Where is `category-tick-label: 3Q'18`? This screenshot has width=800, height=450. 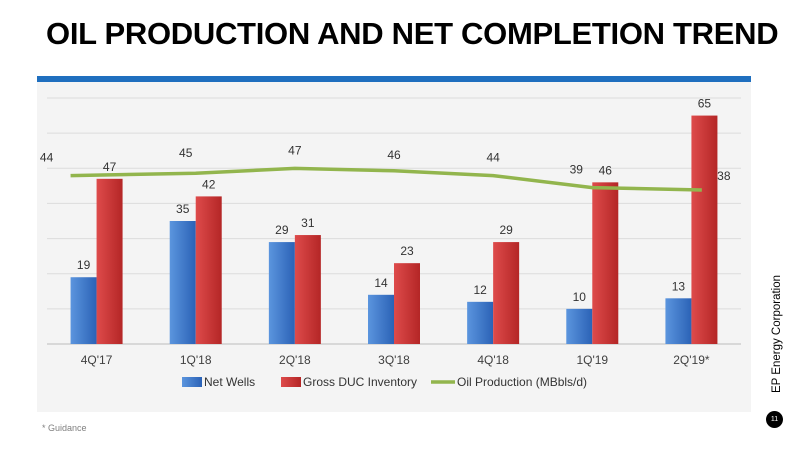
category-tick-label: 3Q'18 is located at coordinates (394, 360).